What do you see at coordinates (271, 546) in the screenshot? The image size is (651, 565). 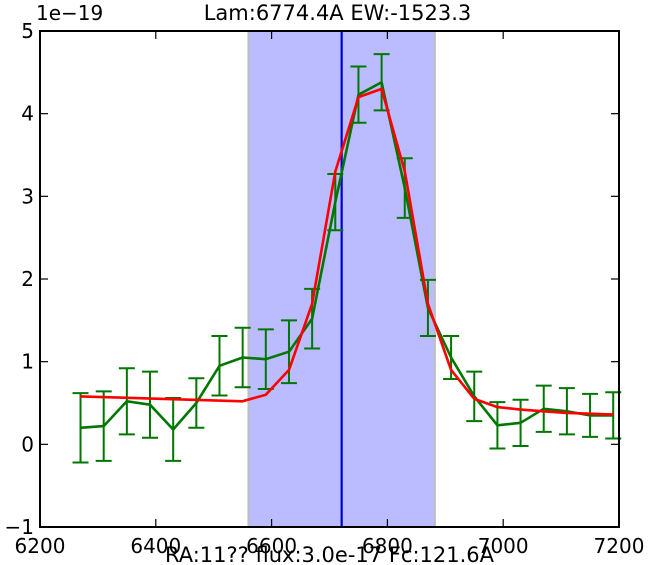 I see `x-tick-label: 6600` at bounding box center [271, 546].